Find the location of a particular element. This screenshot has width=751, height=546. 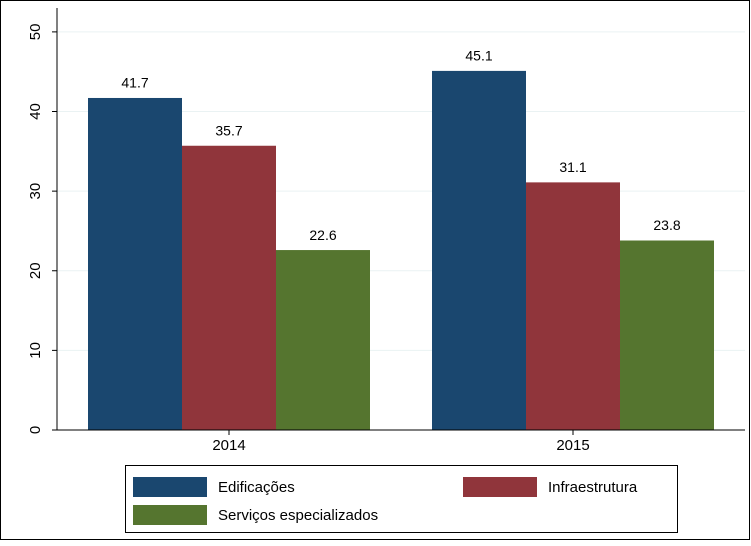

value-label: 31.1 is located at coordinates (572, 167).